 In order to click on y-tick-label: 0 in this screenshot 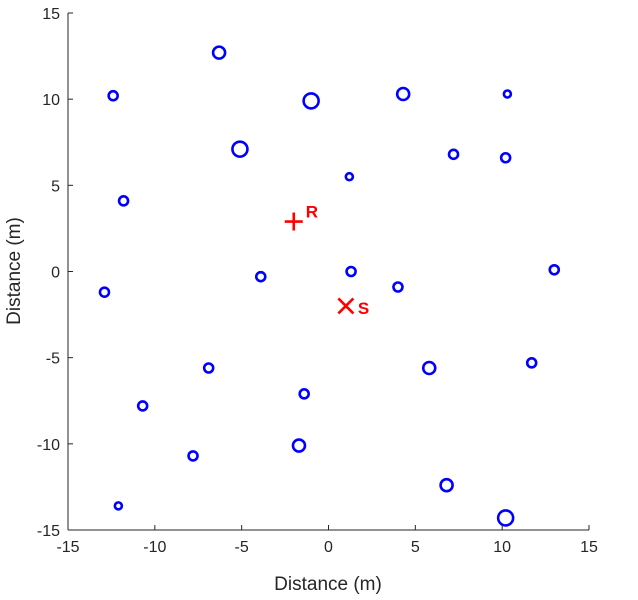, I will do `click(55, 273)`.